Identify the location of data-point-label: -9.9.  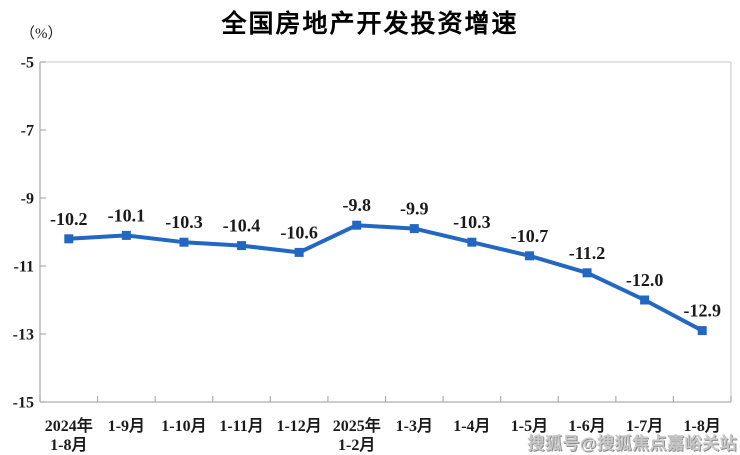
(414, 209).